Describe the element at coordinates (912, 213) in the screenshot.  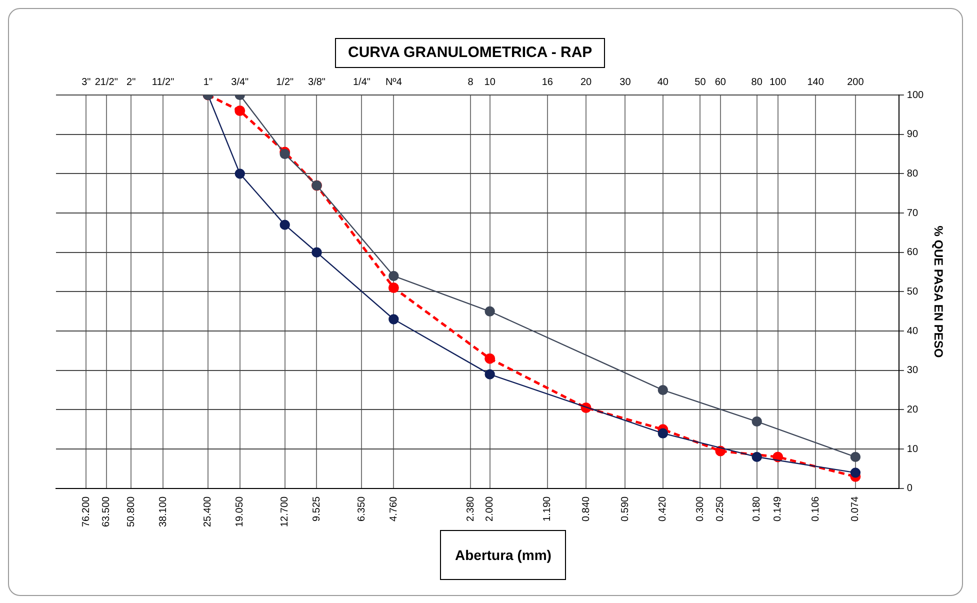
I see `y-tick-label: 70` at that location.